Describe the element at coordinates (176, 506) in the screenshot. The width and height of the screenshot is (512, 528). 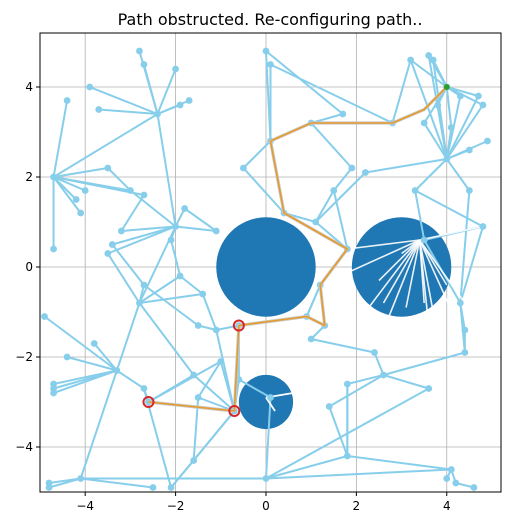
I see `x-tick-label: −2` at that location.